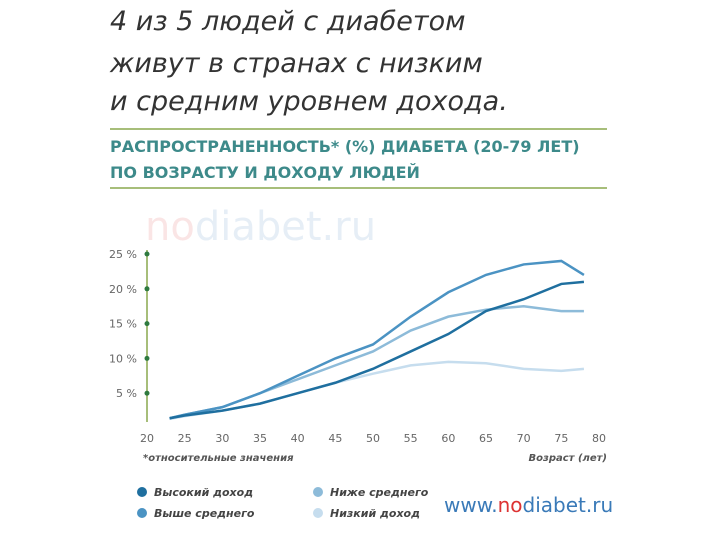  What do you see at coordinates (599, 438) in the screenshot?
I see `x-tick-label: 80` at bounding box center [599, 438].